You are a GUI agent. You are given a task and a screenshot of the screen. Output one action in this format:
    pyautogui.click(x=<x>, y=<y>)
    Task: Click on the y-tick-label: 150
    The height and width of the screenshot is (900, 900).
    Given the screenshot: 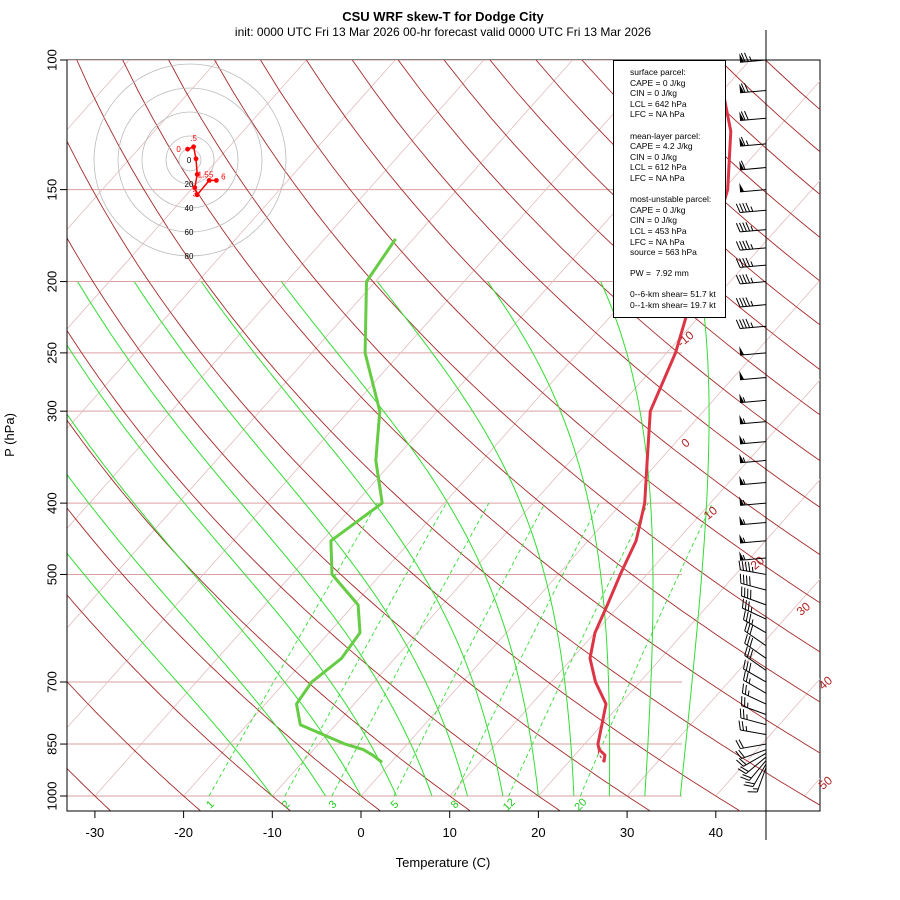 What is the action you would take?
    pyautogui.click(x=52, y=190)
    